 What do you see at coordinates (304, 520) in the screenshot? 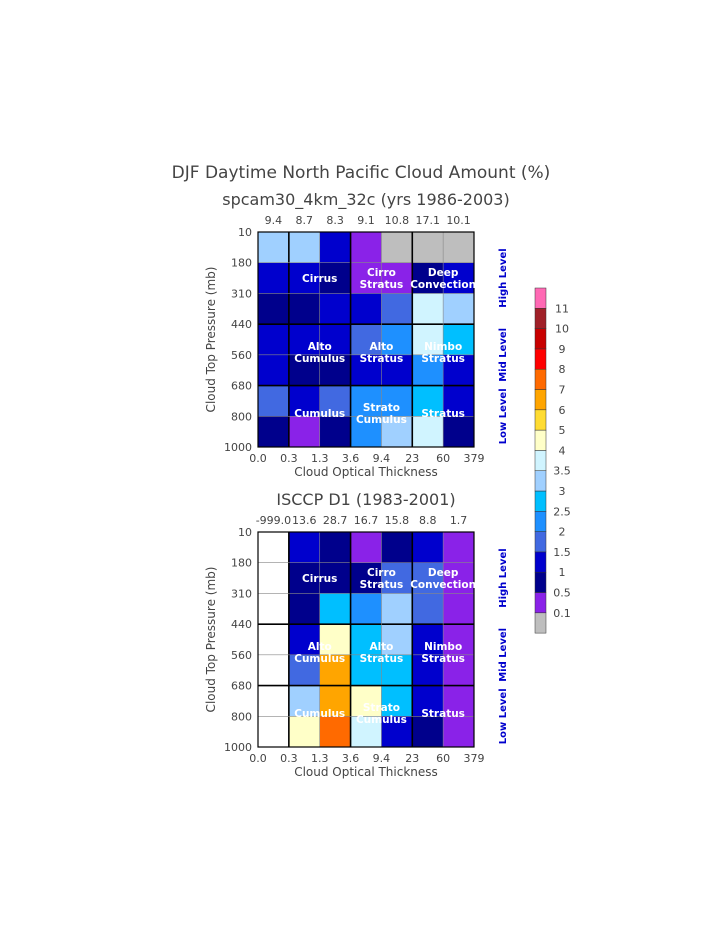
I see `column-total: 13.6` at bounding box center [304, 520].